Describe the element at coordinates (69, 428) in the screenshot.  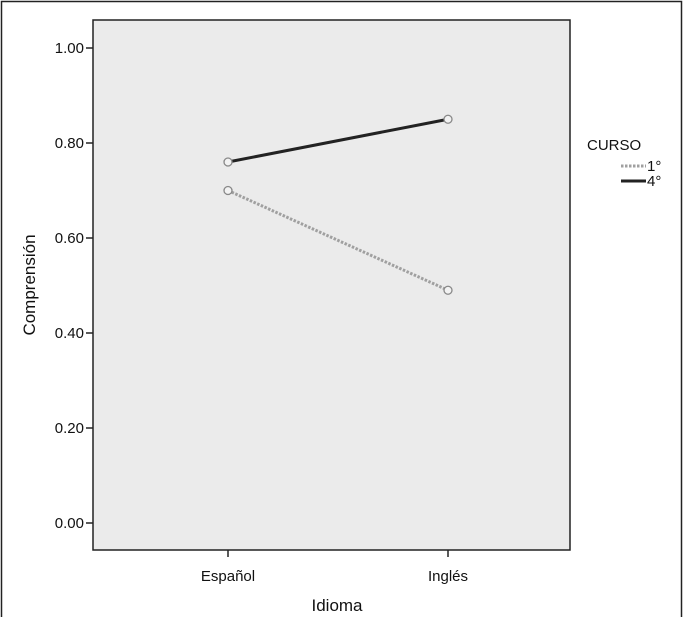
I see `y-tick-label: 0.20` at that location.